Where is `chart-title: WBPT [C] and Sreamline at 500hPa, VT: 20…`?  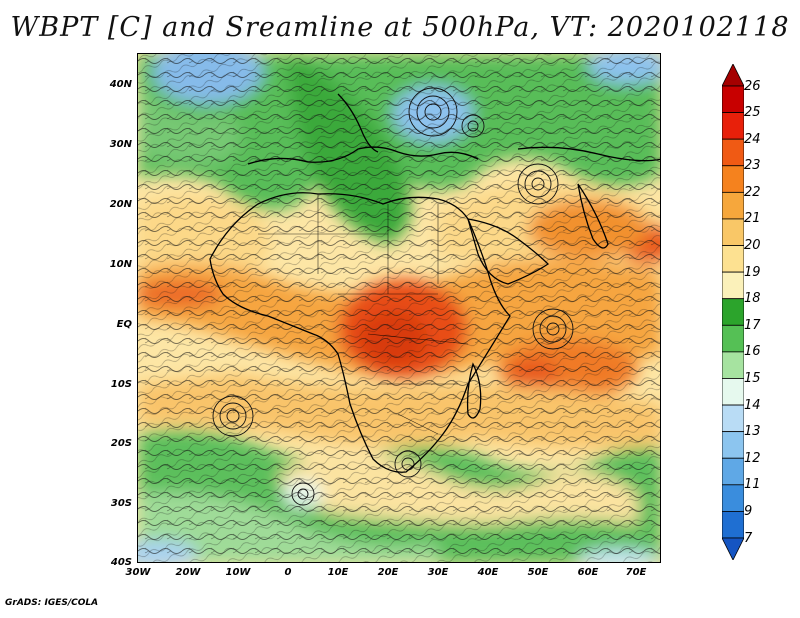
chart-title: WBPT [C] and Sreamline at 500hPa, VT: 20… is located at coordinates (400, 27).